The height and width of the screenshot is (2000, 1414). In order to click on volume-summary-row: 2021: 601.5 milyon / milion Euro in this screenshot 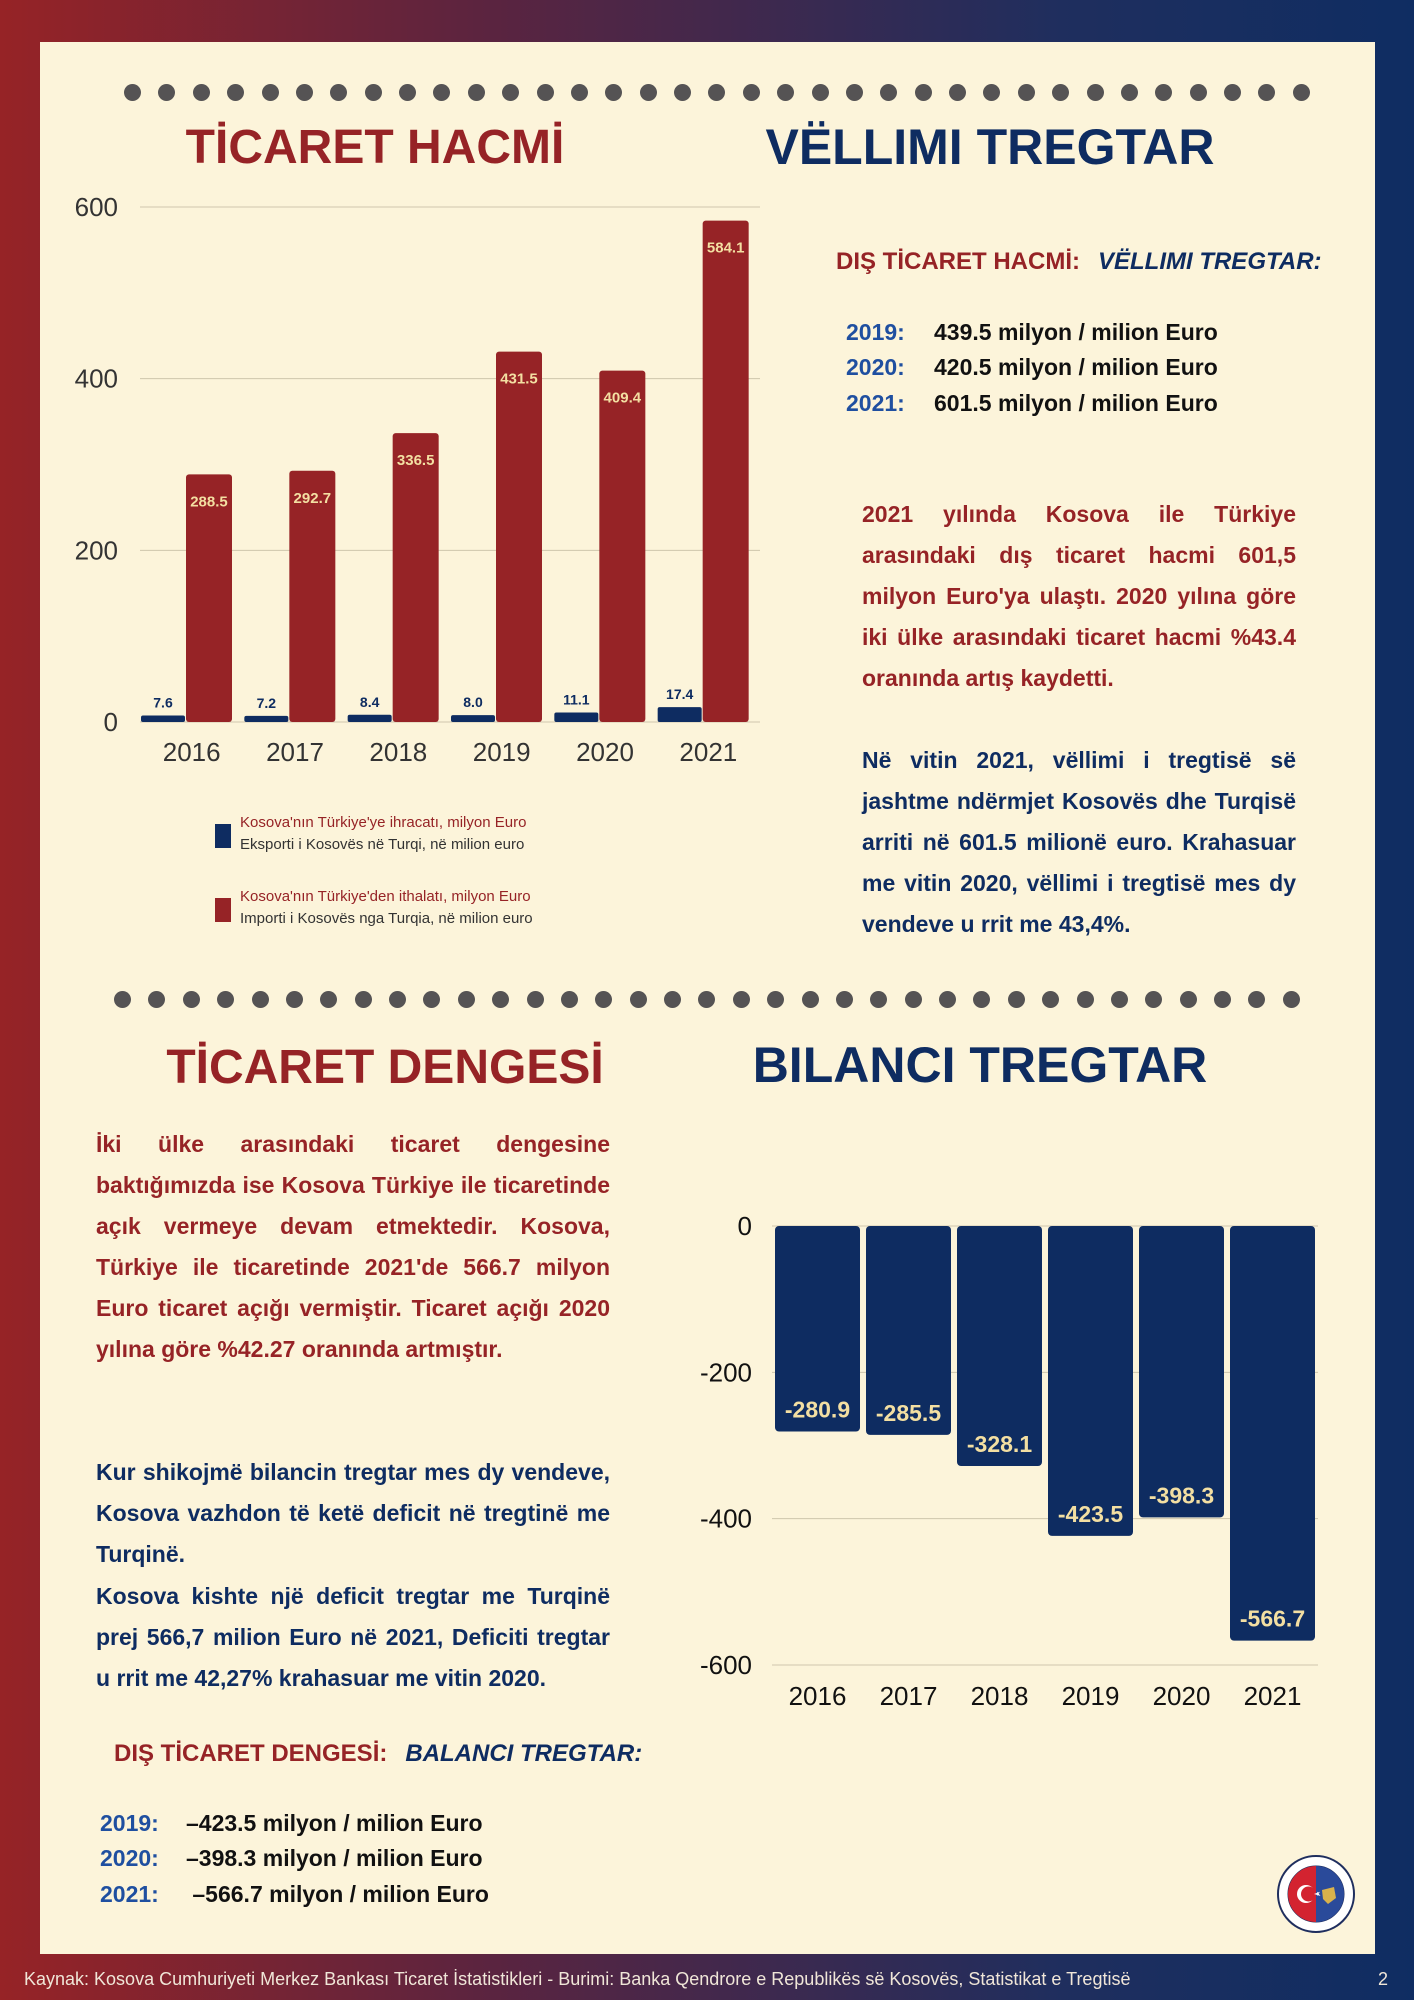, I will do `click(1032, 403)`.